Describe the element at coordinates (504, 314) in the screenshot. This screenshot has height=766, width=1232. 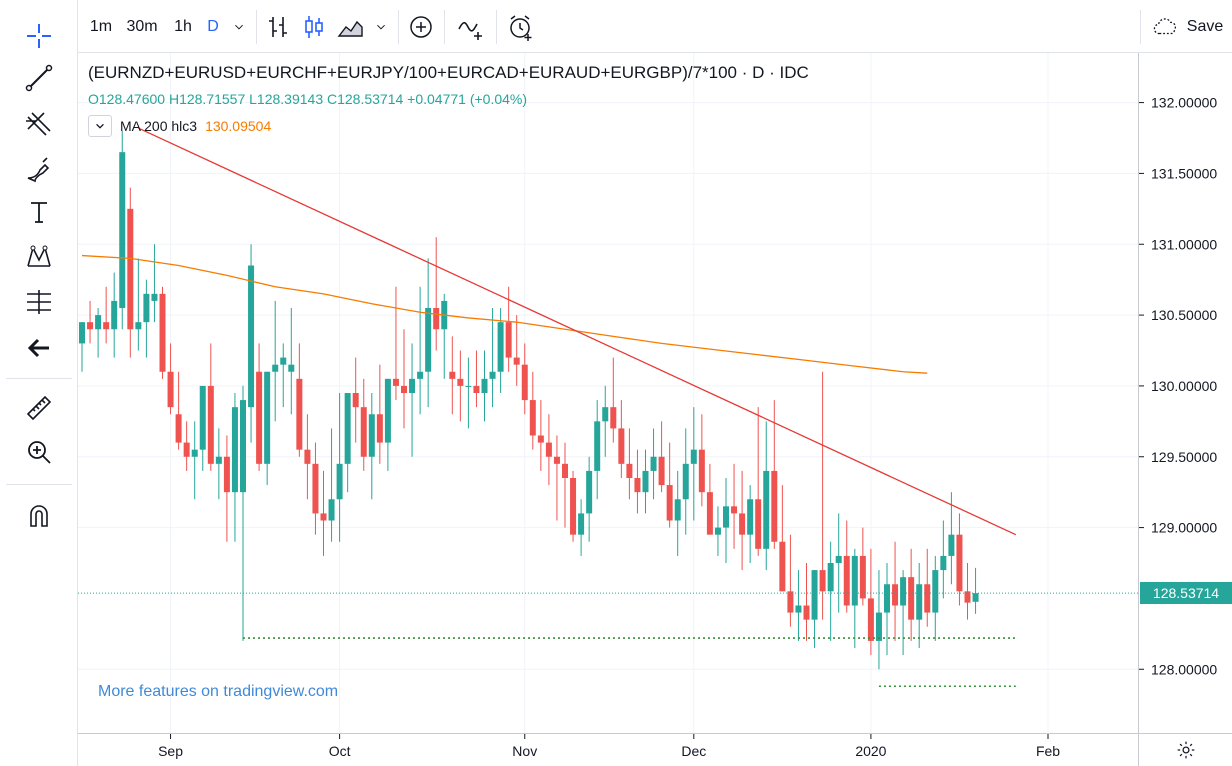
I see `ma200-line` at that location.